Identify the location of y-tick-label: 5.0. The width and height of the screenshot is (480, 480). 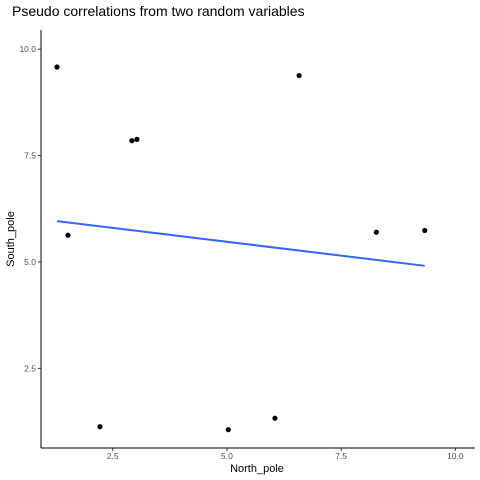
(30, 262).